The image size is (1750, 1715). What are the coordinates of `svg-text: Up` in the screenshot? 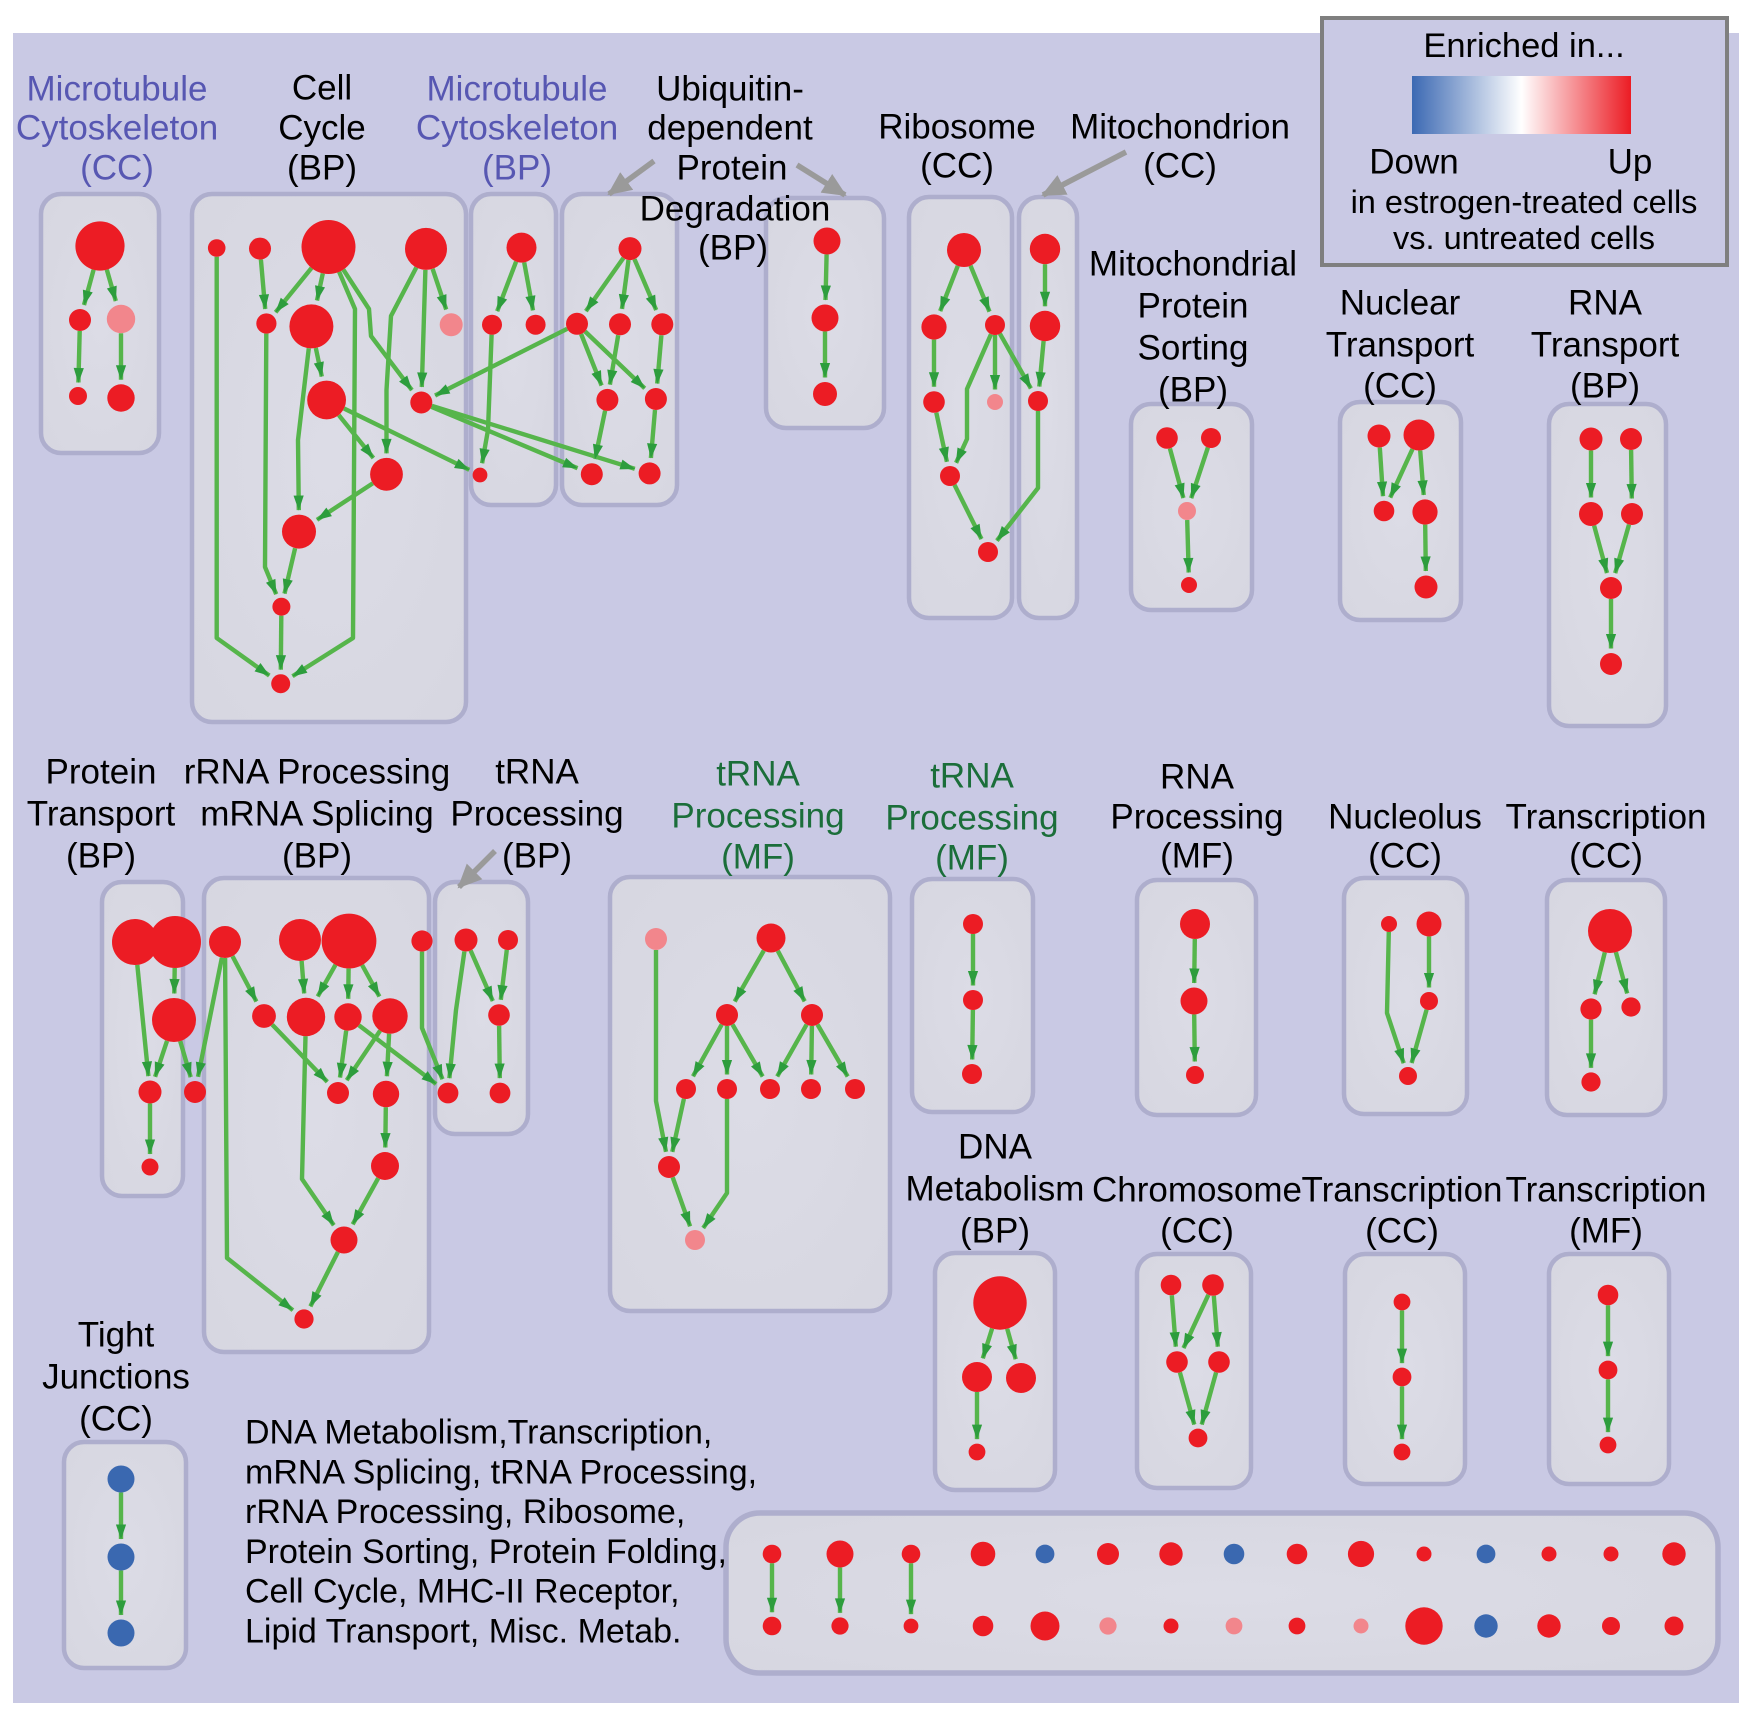 It's located at (1630, 162).